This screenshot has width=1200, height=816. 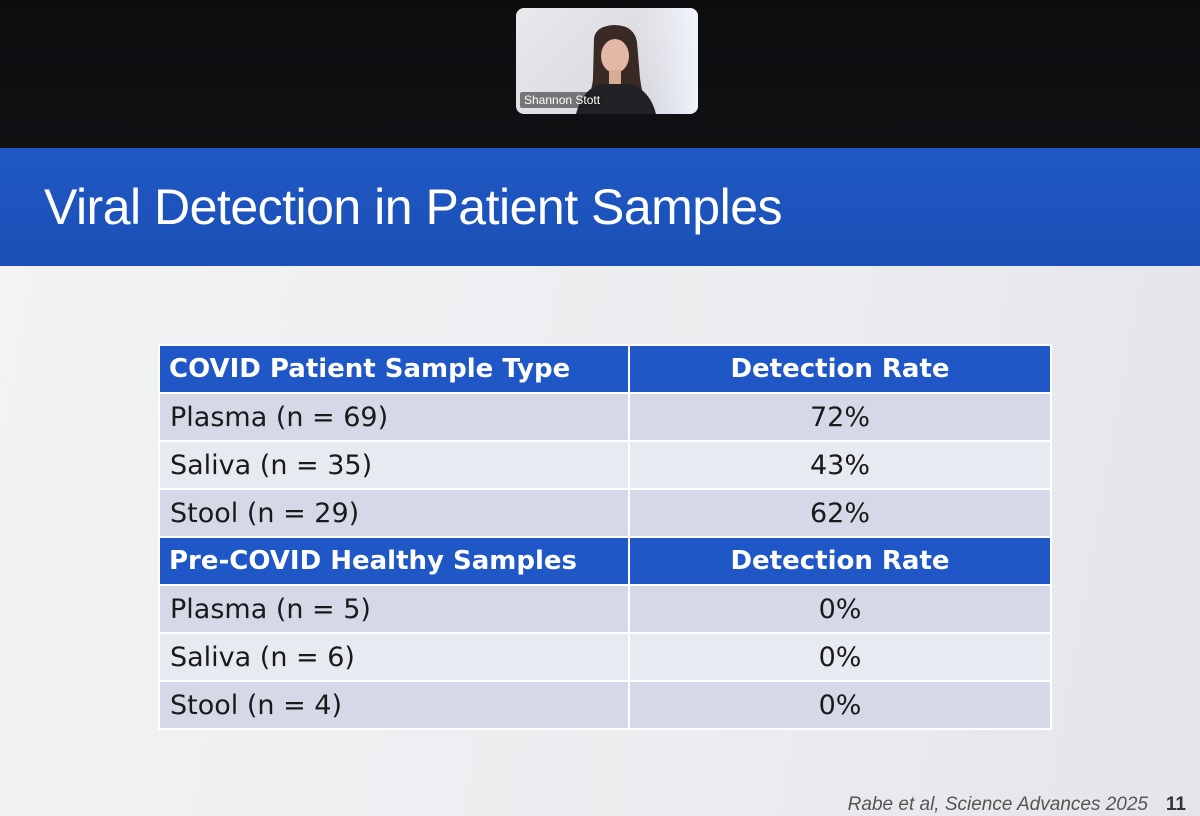 What do you see at coordinates (1175, 804) in the screenshot?
I see `slide-page-number: 11` at bounding box center [1175, 804].